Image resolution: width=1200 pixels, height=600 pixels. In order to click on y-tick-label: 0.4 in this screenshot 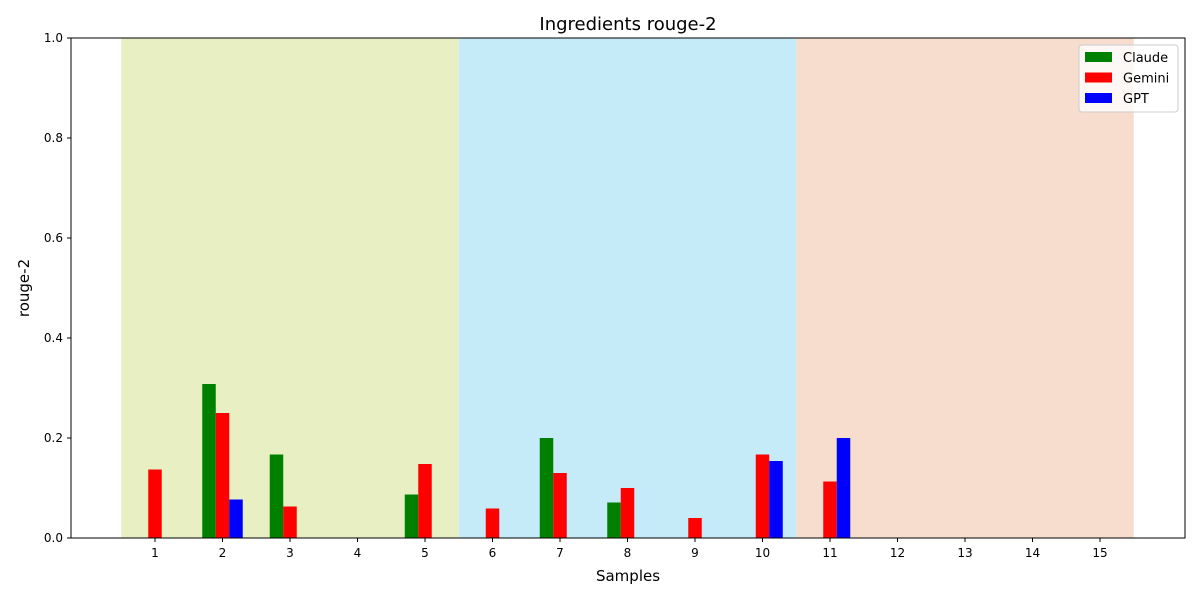, I will do `click(53, 338)`.